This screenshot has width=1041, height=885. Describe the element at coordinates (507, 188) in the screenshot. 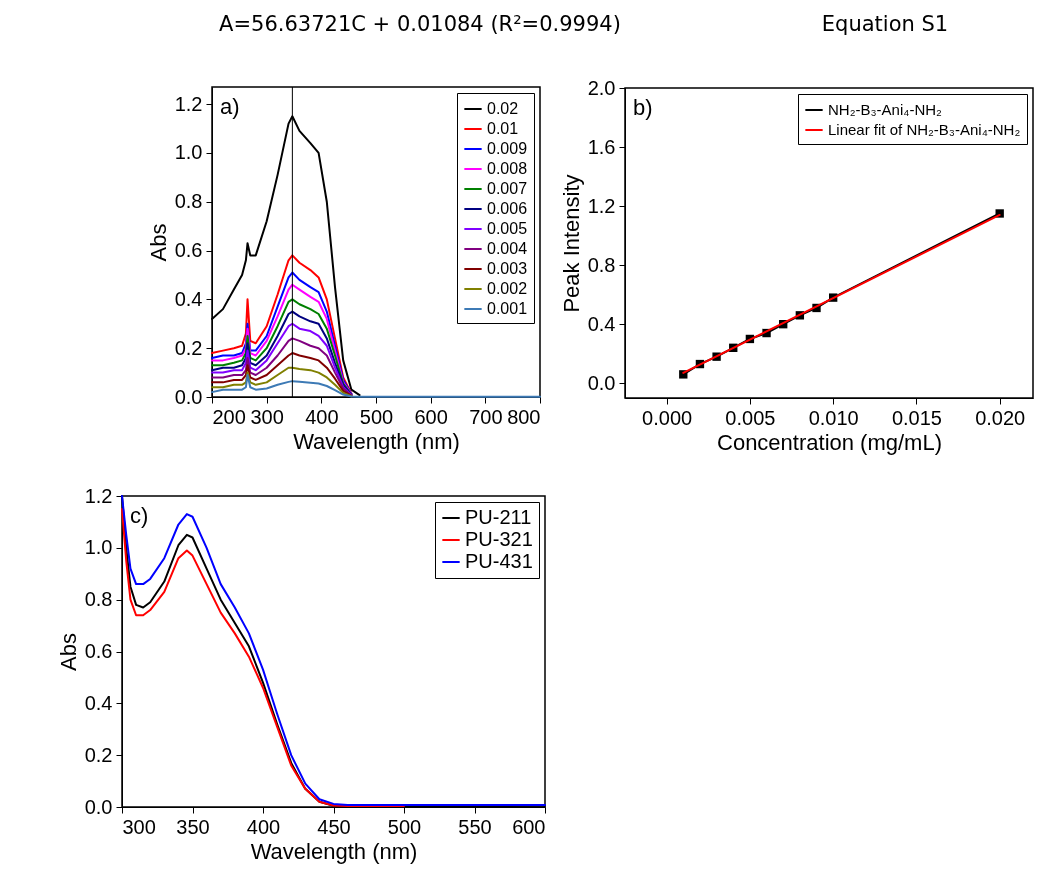

I see `legend-label: 0.007` at that location.